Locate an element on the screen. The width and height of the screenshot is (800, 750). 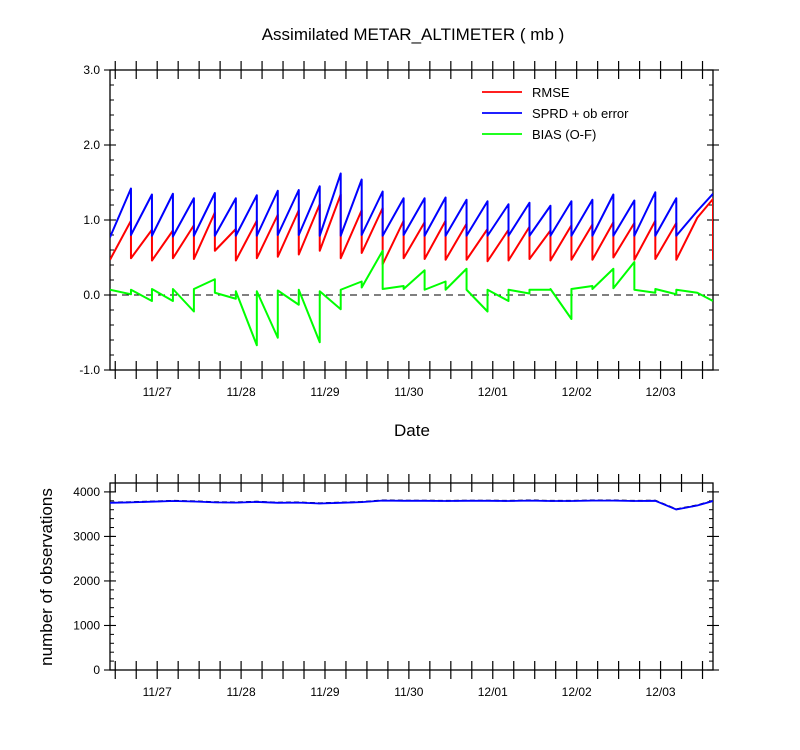
y-tick-label: 2000 is located at coordinates (86, 581).